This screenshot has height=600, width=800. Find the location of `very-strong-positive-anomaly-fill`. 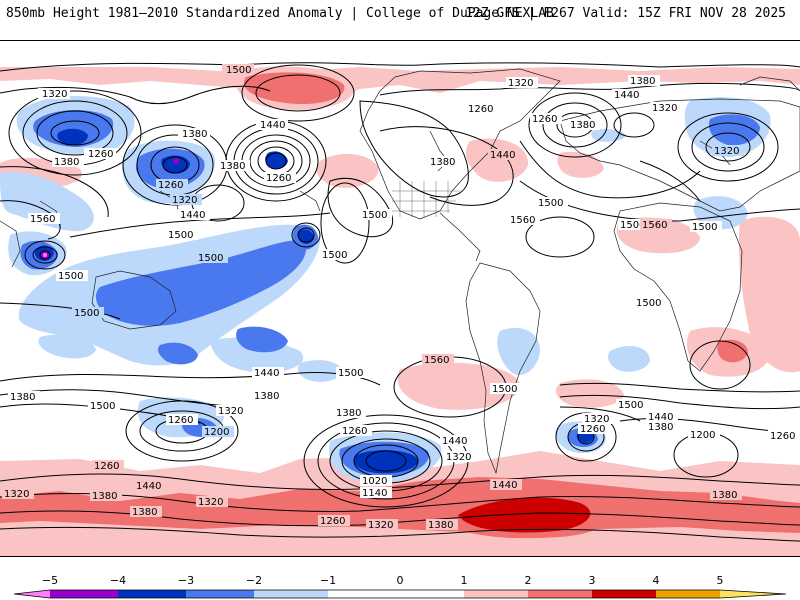

very-strong-positive-anomaly-fill is located at coordinates (524, 515).